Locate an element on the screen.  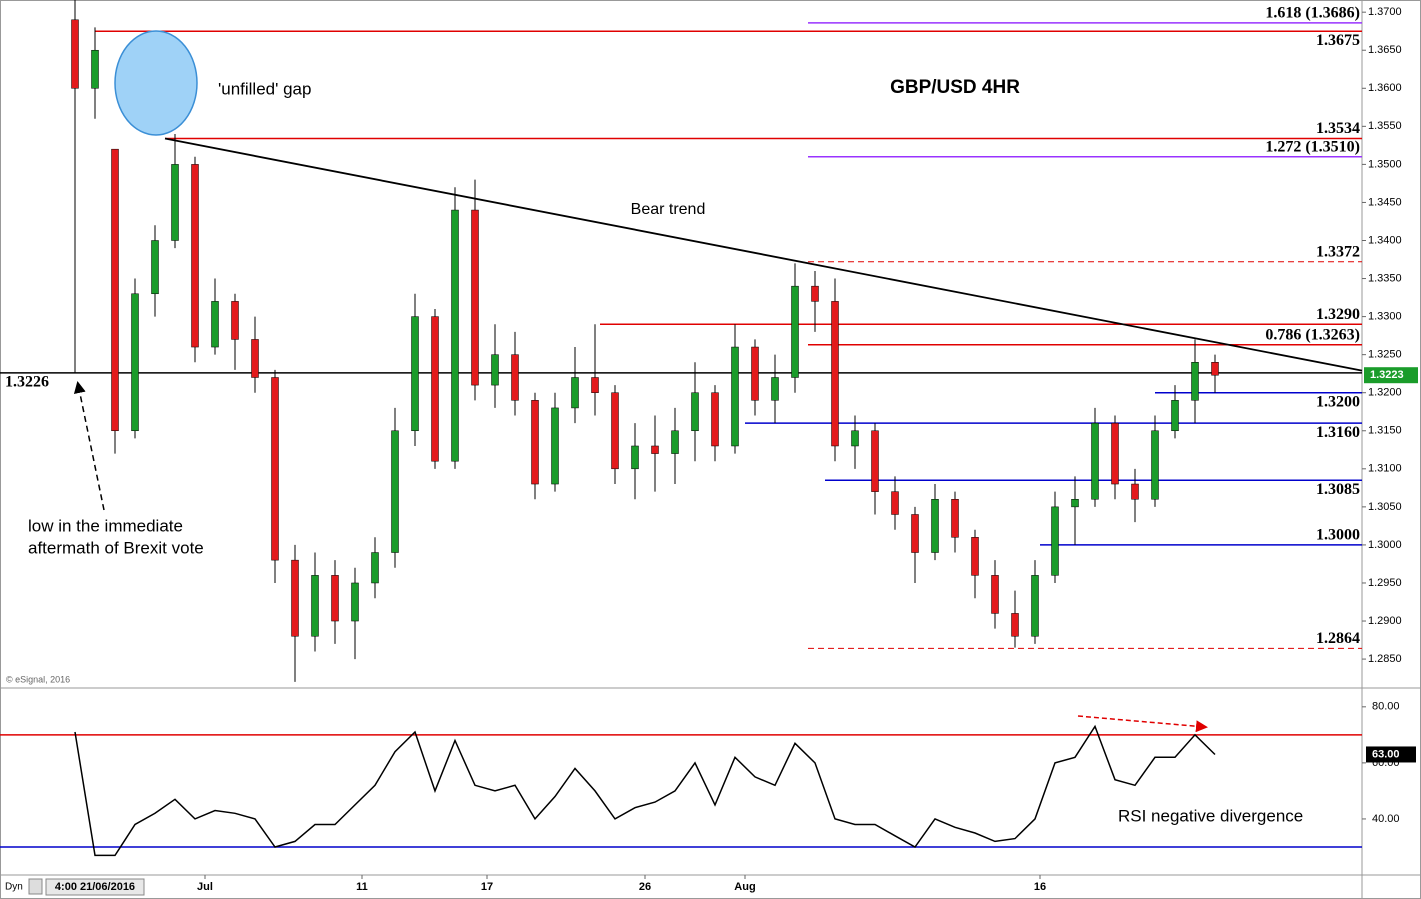
brexit-arrow is located at coordinates (89, 446).